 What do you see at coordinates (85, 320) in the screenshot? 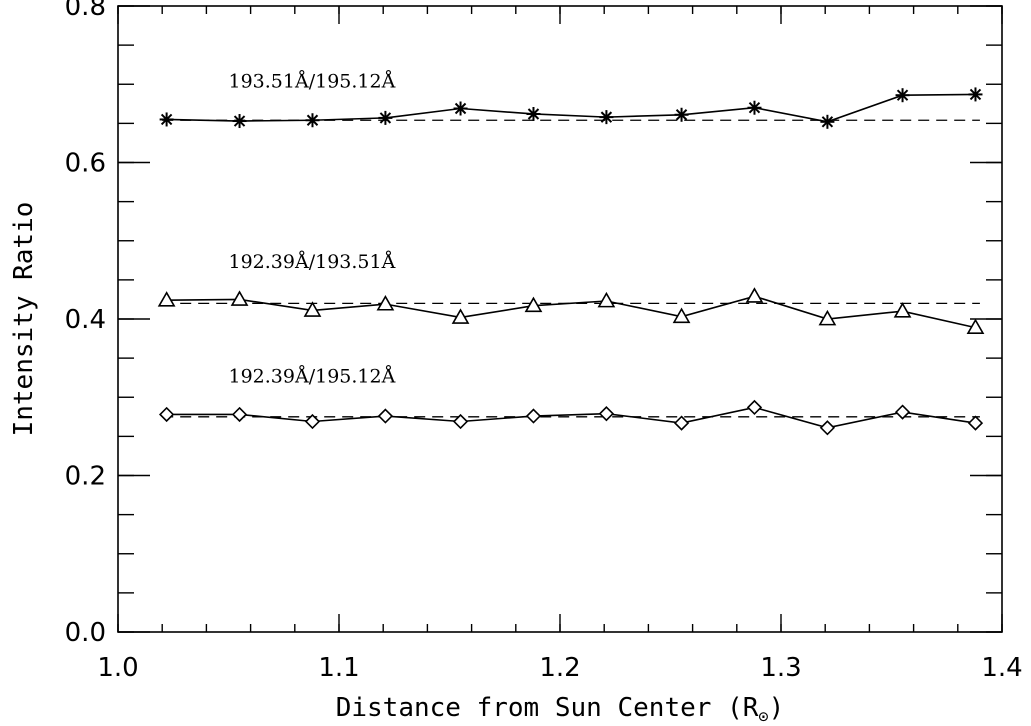
I see `y-tick-label: 0.4` at bounding box center [85, 320].